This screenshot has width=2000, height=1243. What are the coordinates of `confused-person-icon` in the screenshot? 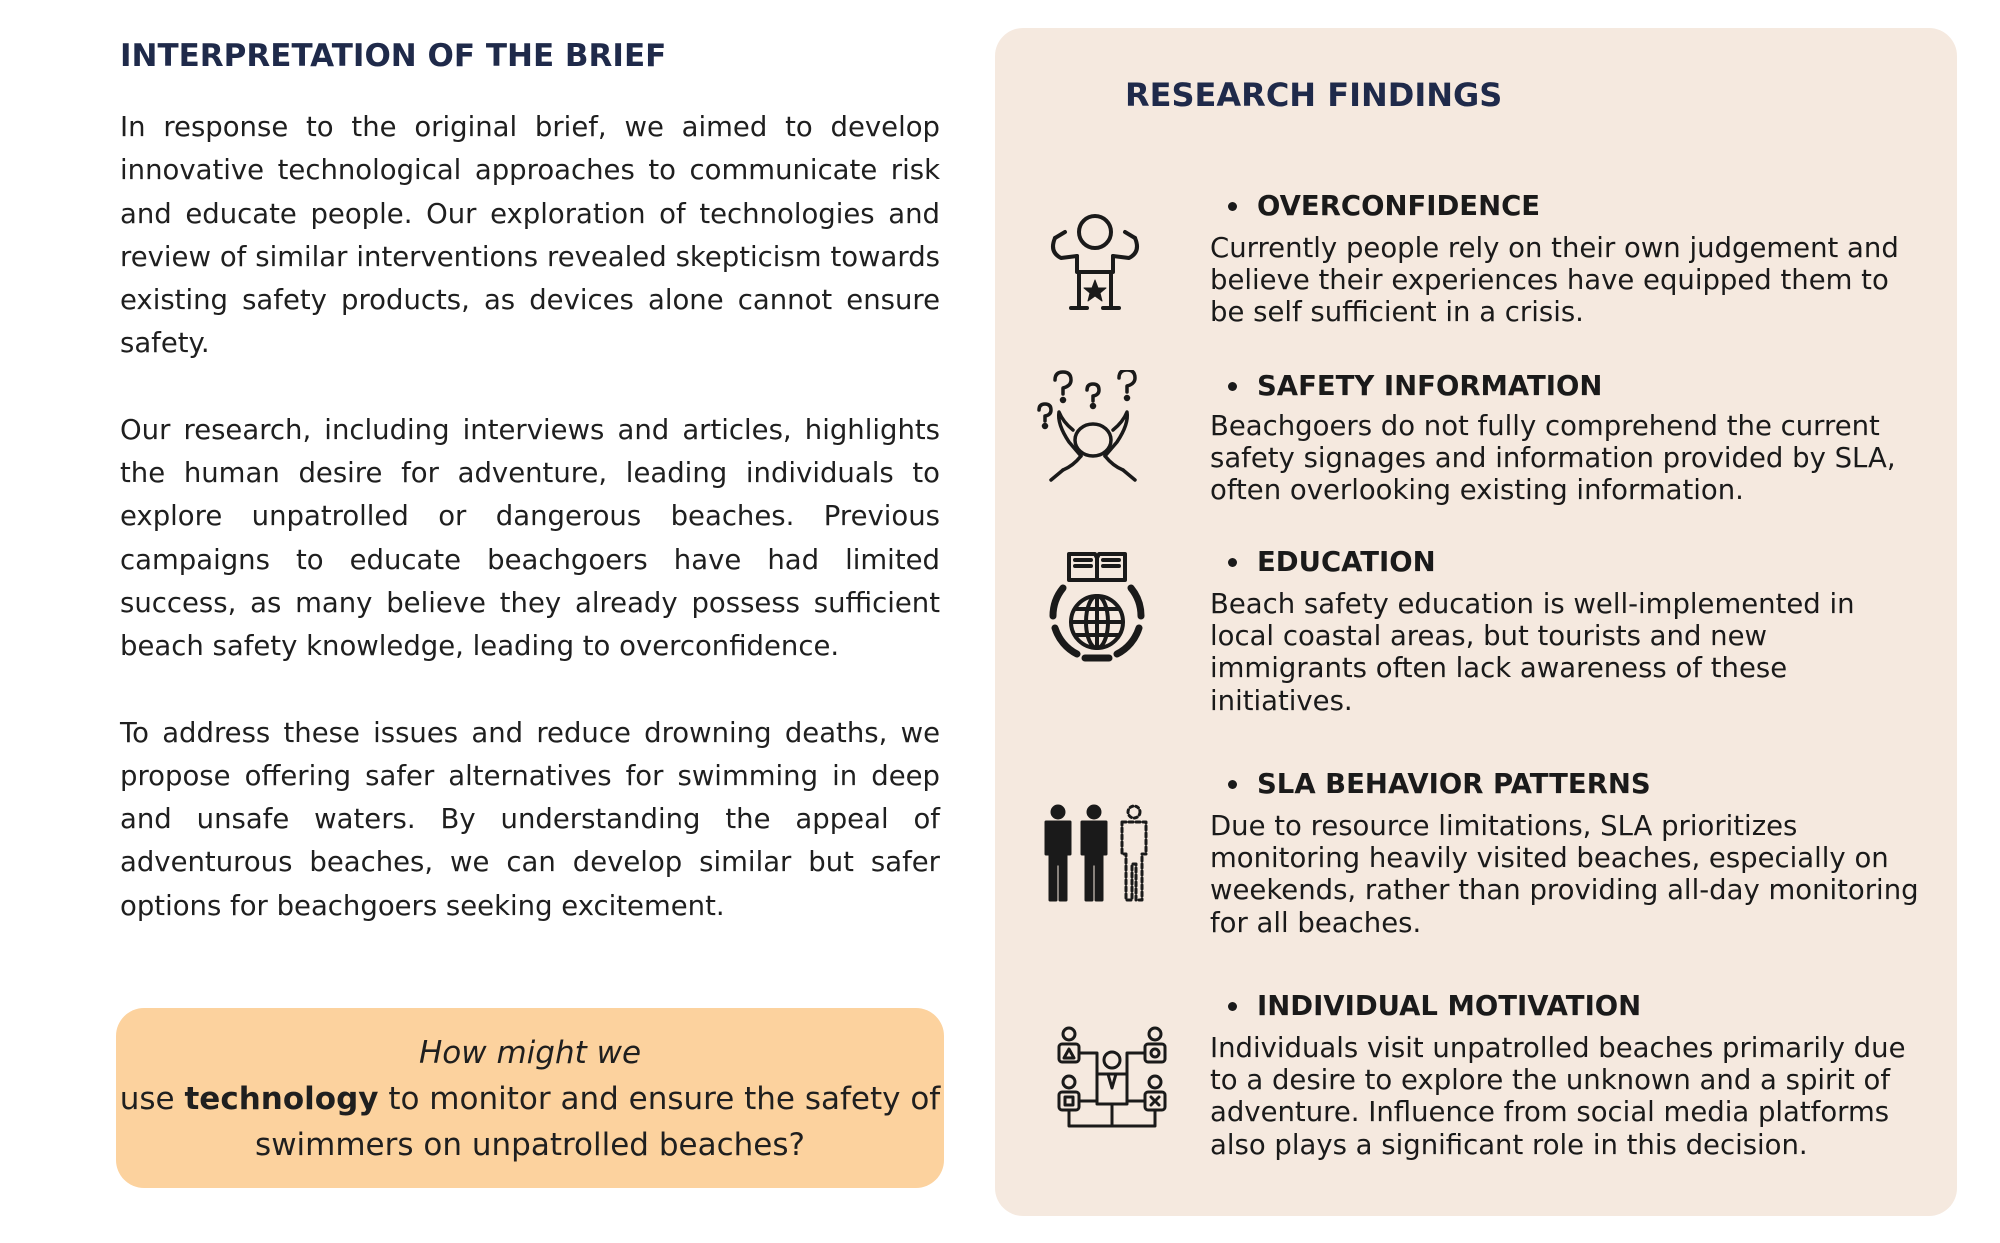 It's located at (1093, 430).